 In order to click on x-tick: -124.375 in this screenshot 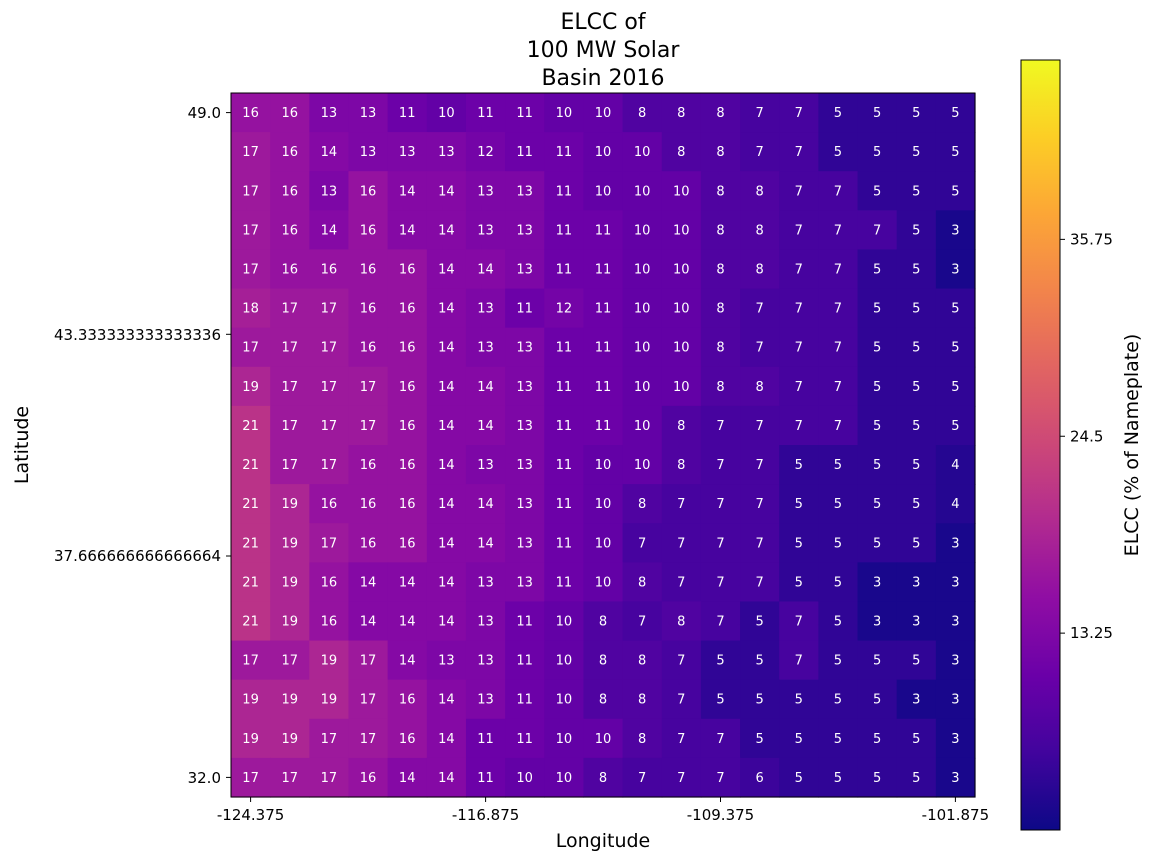, I will do `click(250, 810)`.